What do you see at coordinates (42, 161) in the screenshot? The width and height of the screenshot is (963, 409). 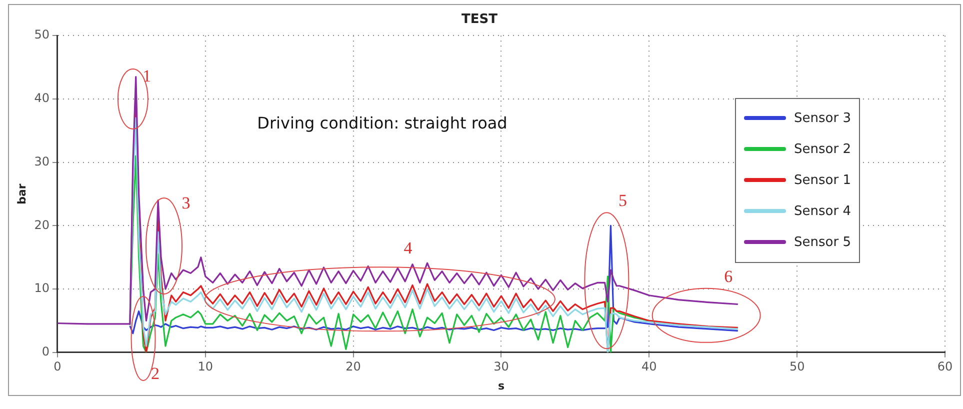 I see `y-tick-label: 30` at bounding box center [42, 161].